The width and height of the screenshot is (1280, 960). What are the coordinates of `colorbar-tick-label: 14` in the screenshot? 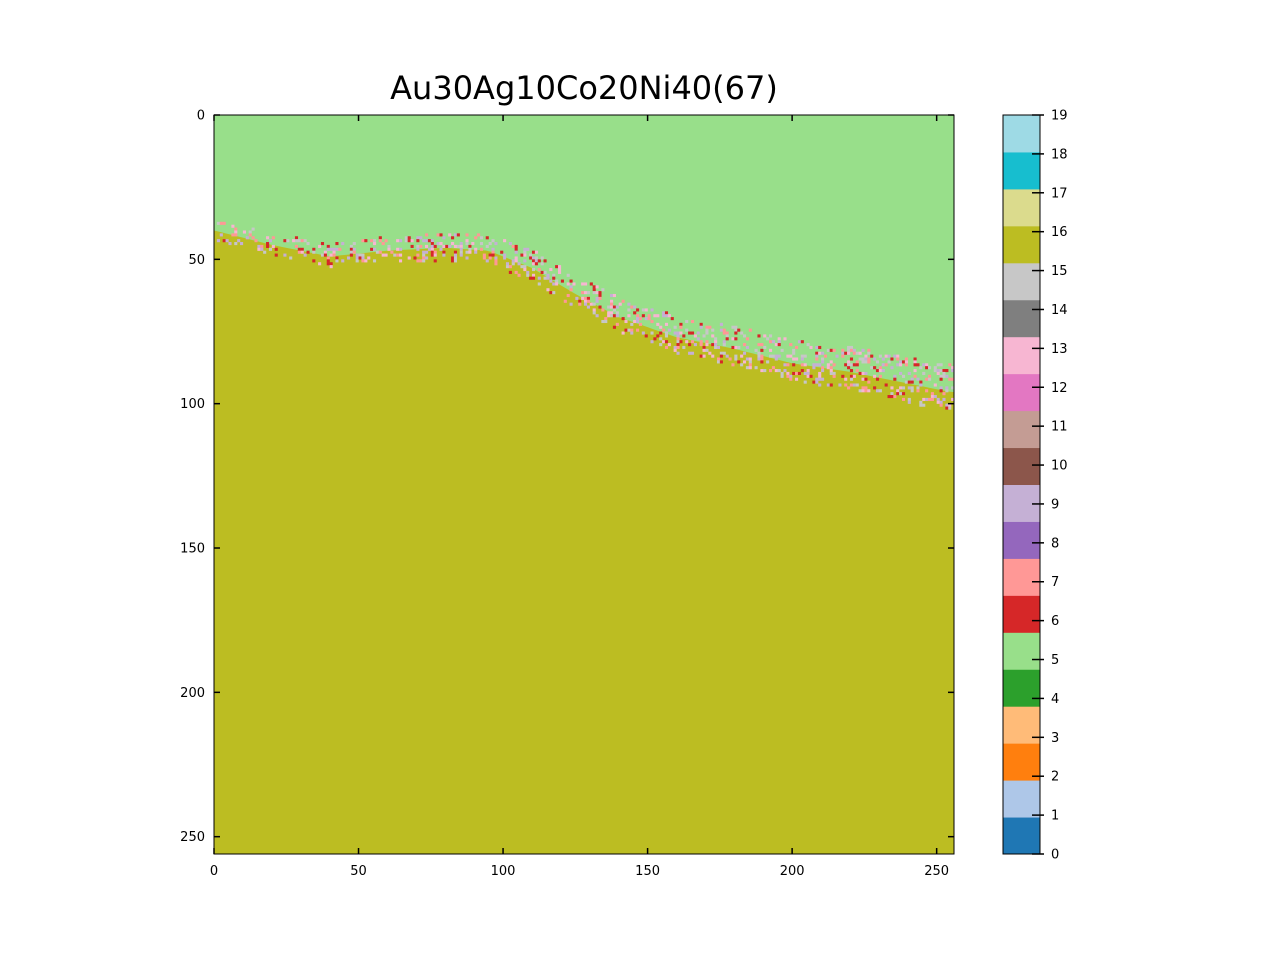 It's located at (1059, 310).